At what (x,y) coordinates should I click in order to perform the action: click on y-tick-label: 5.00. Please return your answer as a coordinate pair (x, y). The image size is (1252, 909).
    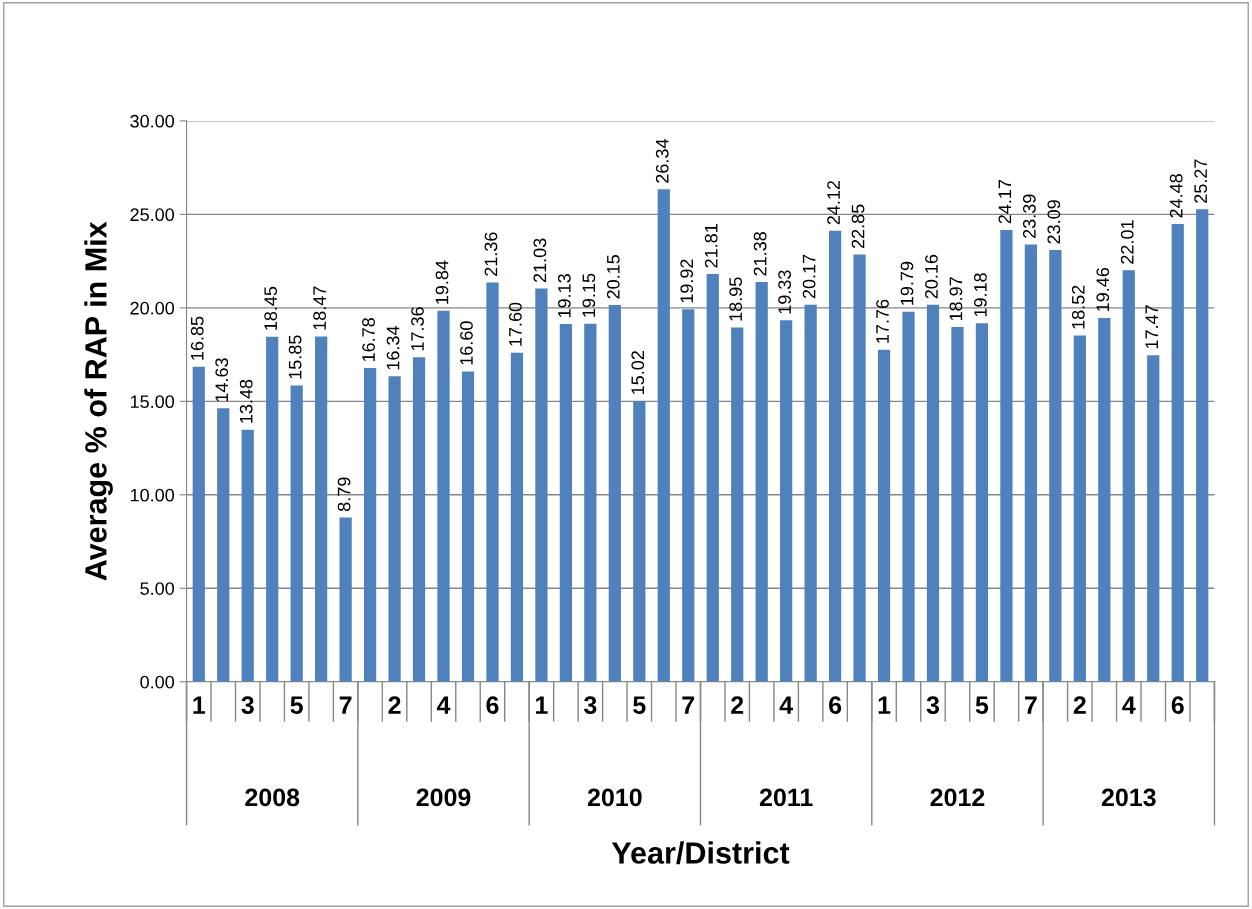
    Looking at the image, I should click on (157, 588).